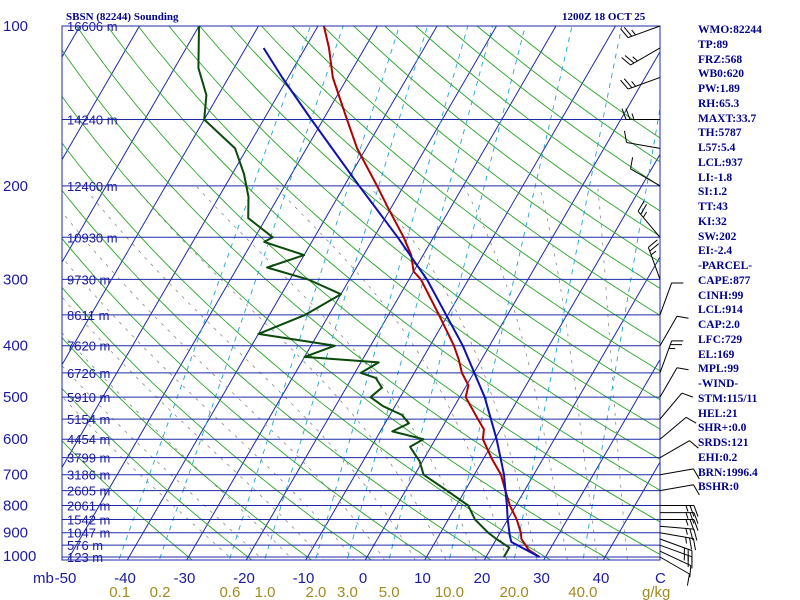 This screenshot has height=600, width=800. What do you see at coordinates (721, 74) in the screenshot?
I see `index-value: WB0:620` at bounding box center [721, 74].